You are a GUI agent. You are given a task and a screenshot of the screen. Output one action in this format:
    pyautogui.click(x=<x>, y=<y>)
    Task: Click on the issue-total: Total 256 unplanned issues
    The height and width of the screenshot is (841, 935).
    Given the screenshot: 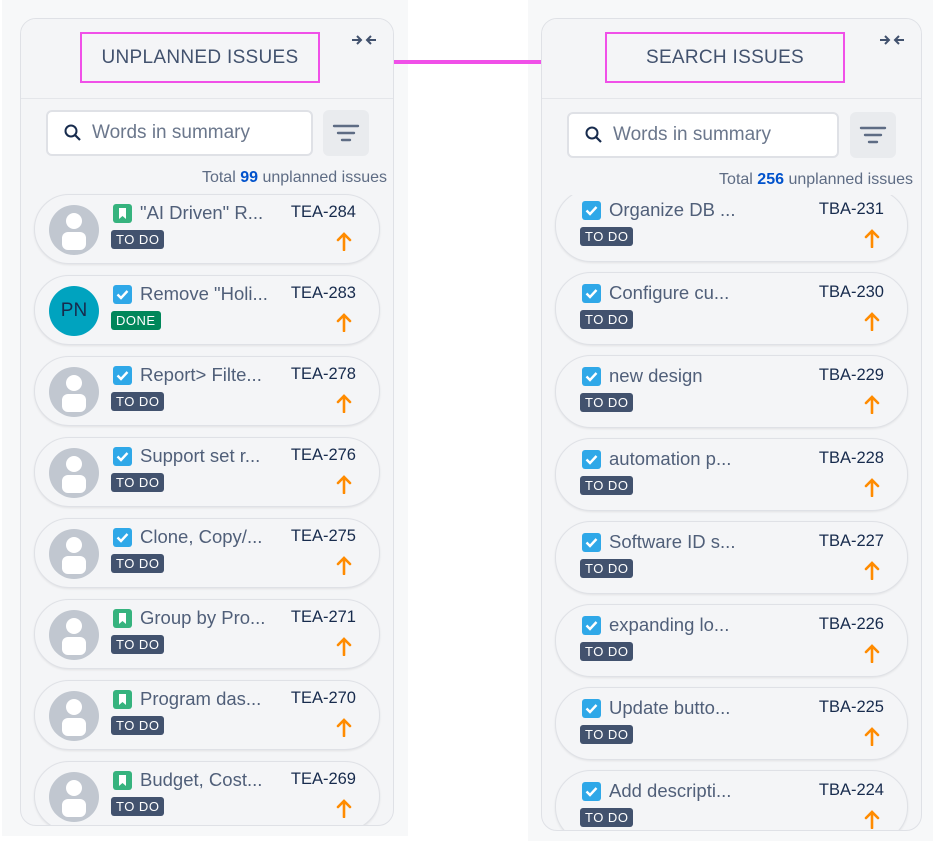 What is the action you would take?
    pyautogui.click(x=763, y=180)
    